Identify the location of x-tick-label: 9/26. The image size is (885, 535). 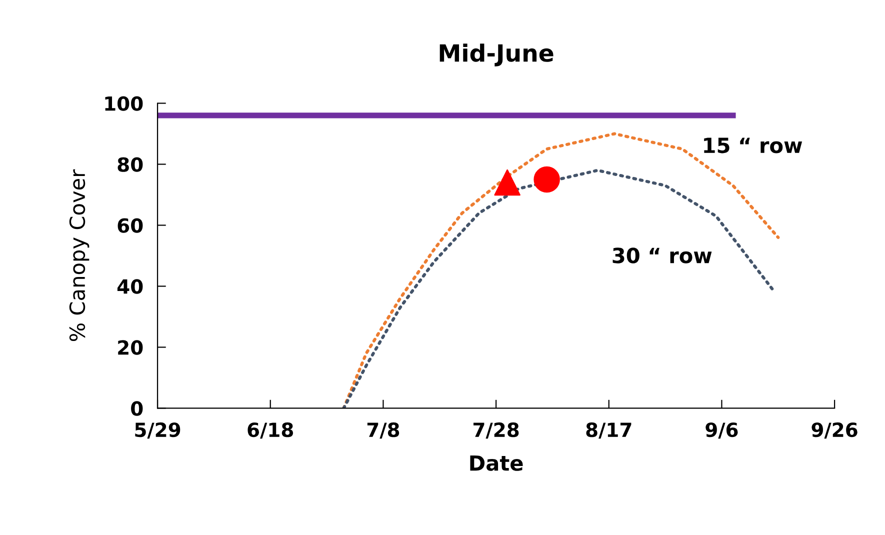
(835, 430).